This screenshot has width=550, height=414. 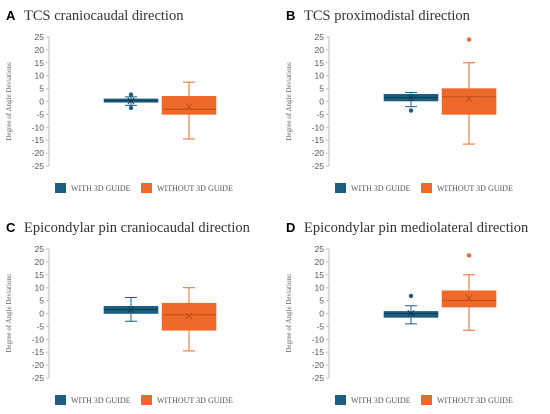 I want to click on panel-letter: C, so click(x=11, y=227).